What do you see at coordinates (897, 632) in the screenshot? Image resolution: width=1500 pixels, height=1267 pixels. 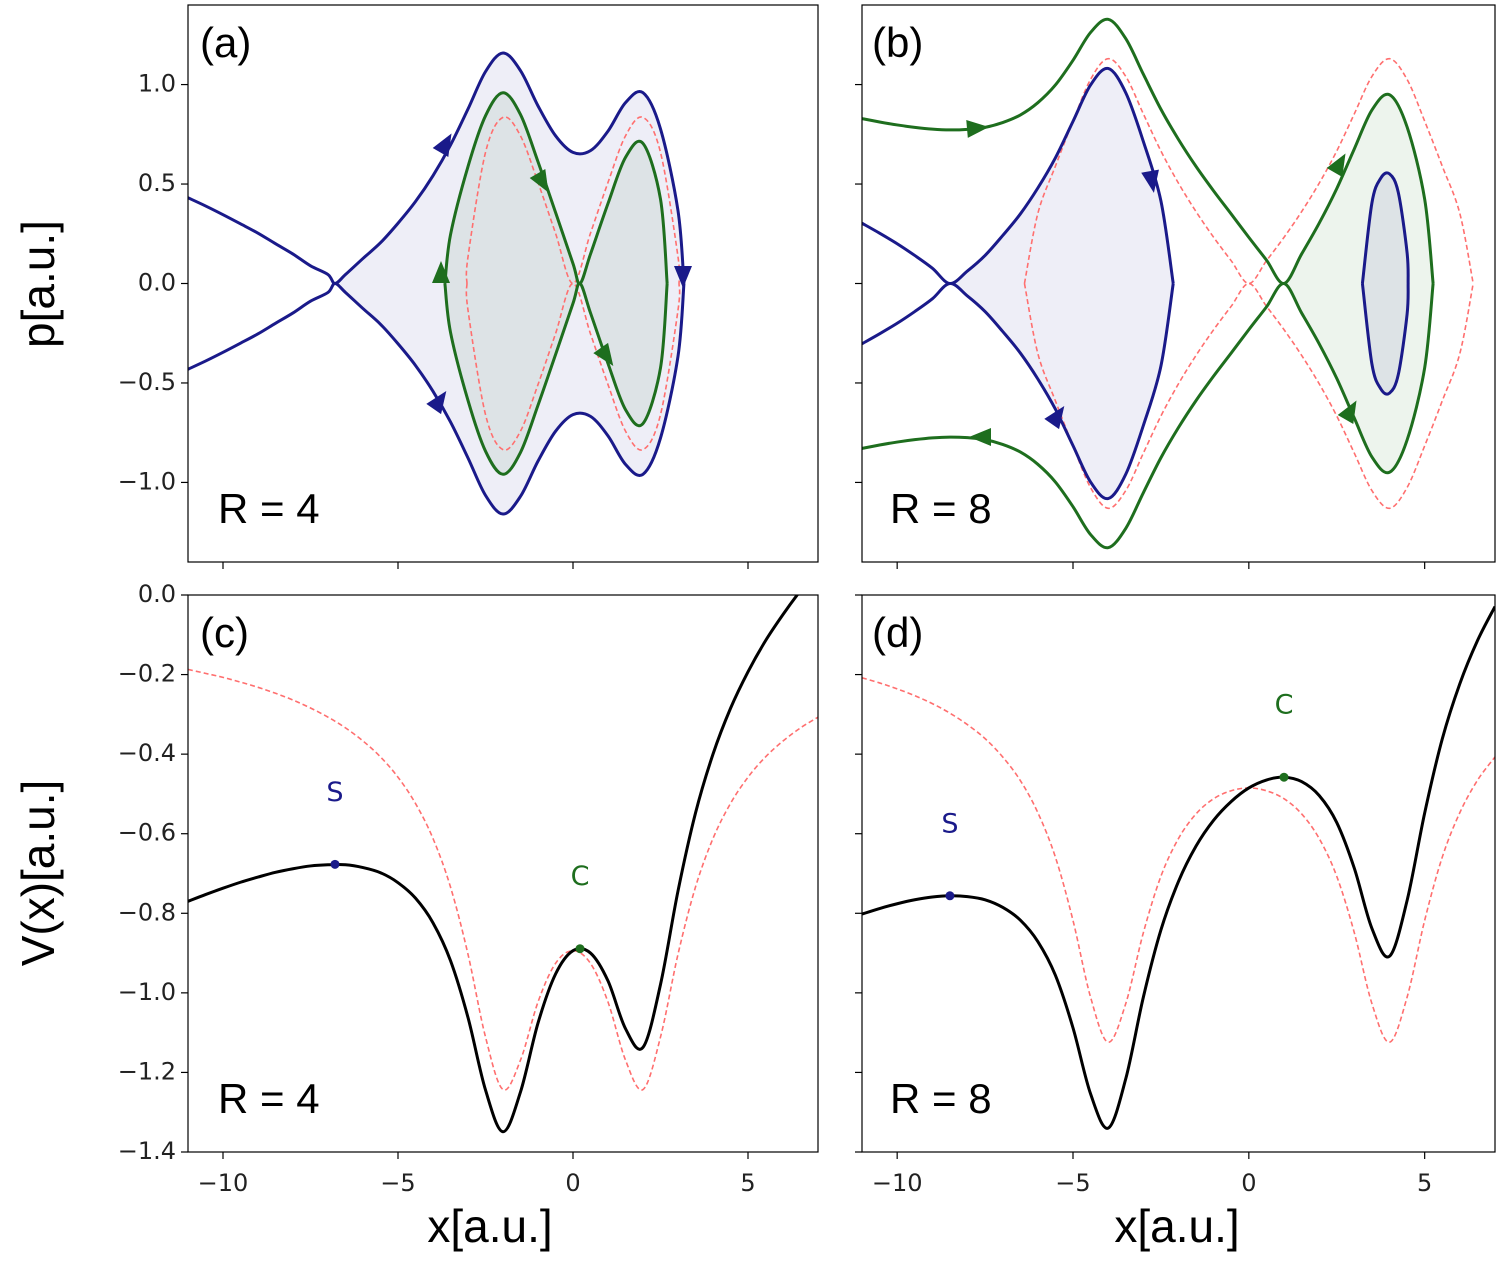 I see `panel-label: (d)` at bounding box center [897, 632].